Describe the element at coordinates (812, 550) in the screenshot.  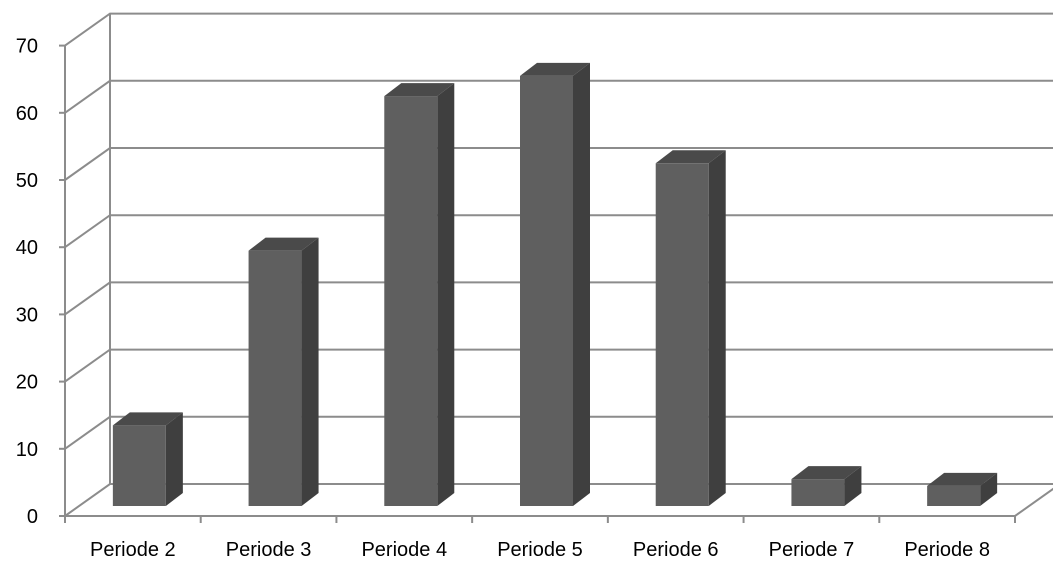
I see `x-tick-label: Periode 7` at that location.